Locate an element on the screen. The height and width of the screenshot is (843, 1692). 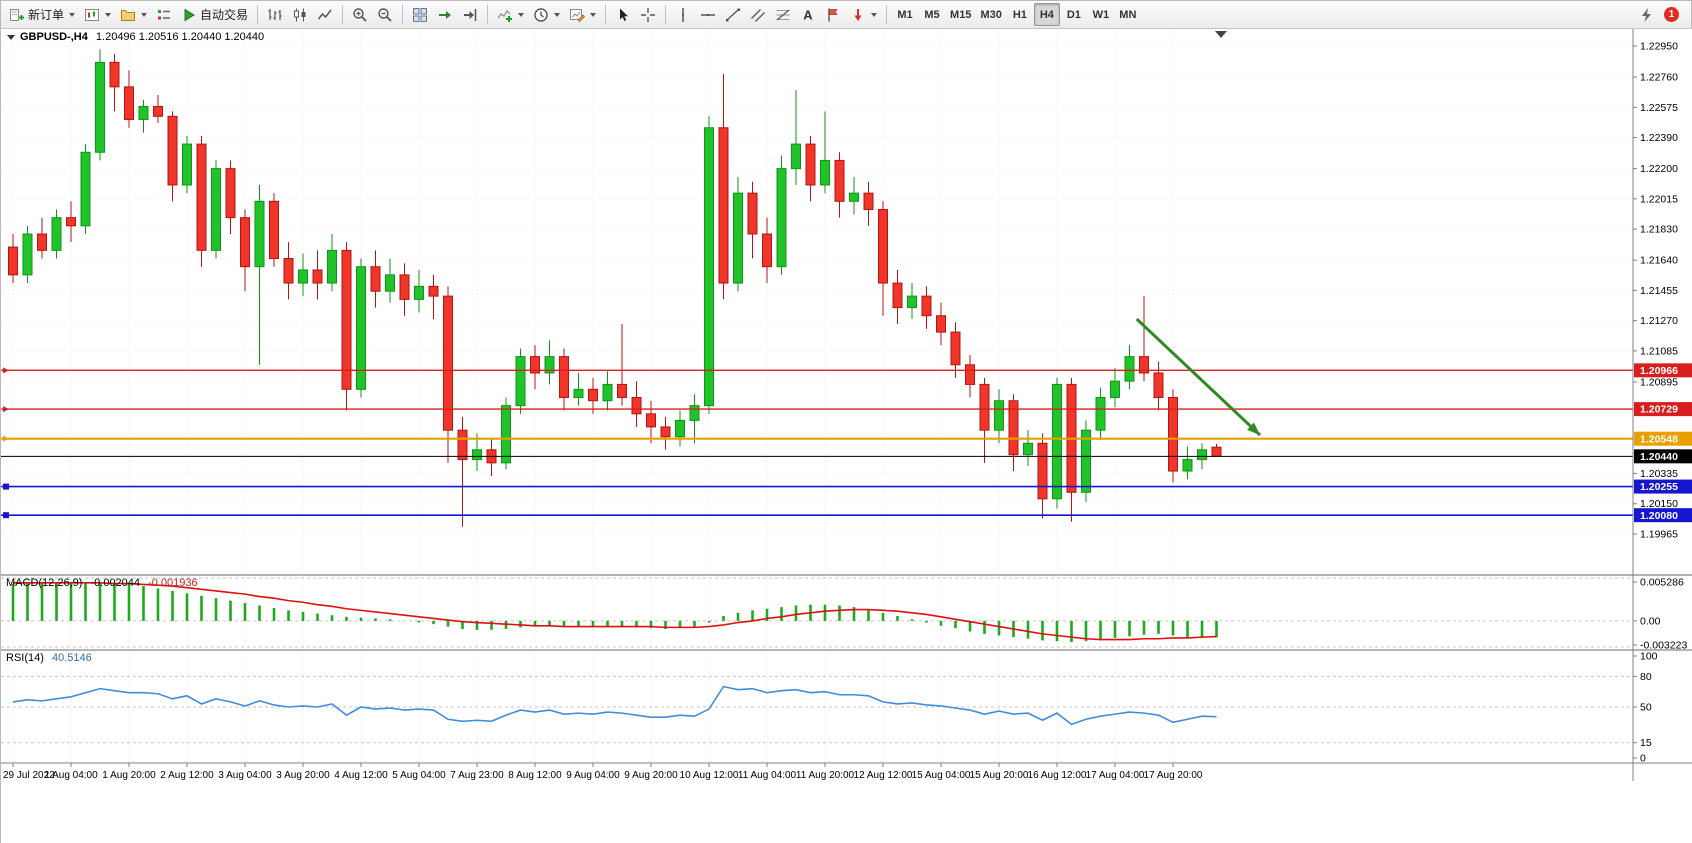
chart-shift-icon is located at coordinates (470, 14).